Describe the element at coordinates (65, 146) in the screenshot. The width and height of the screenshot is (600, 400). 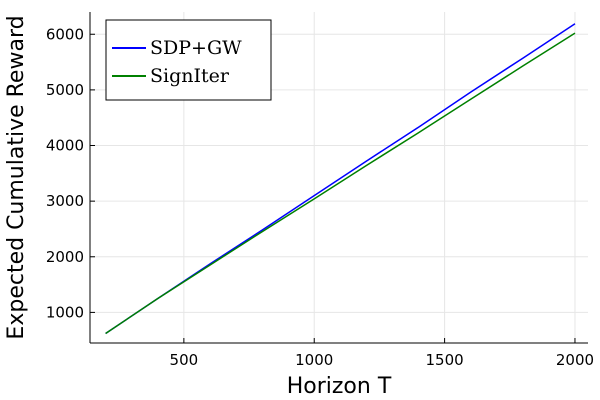
I see `y-tick-label: 4000` at that location.